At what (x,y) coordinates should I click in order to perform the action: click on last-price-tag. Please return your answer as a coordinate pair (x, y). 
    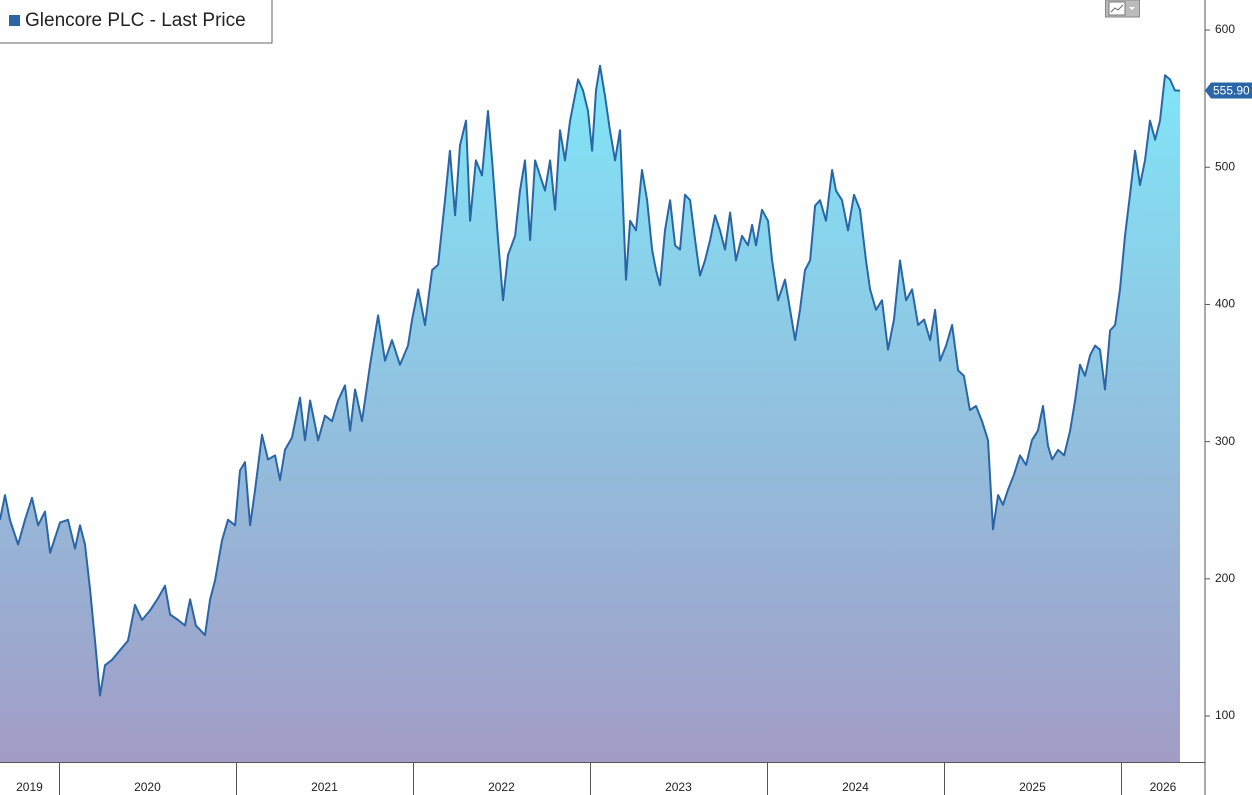
    Looking at the image, I should click on (1228, 90).